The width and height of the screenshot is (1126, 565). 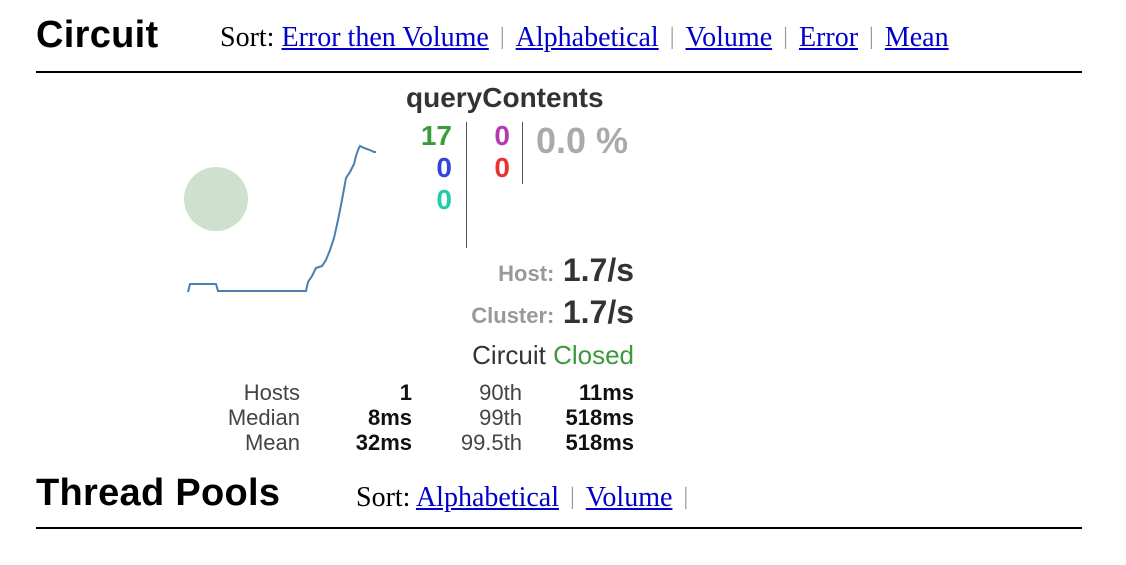 What do you see at coordinates (828, 37) in the screenshot?
I see `sort-error-link: Error` at bounding box center [828, 37].